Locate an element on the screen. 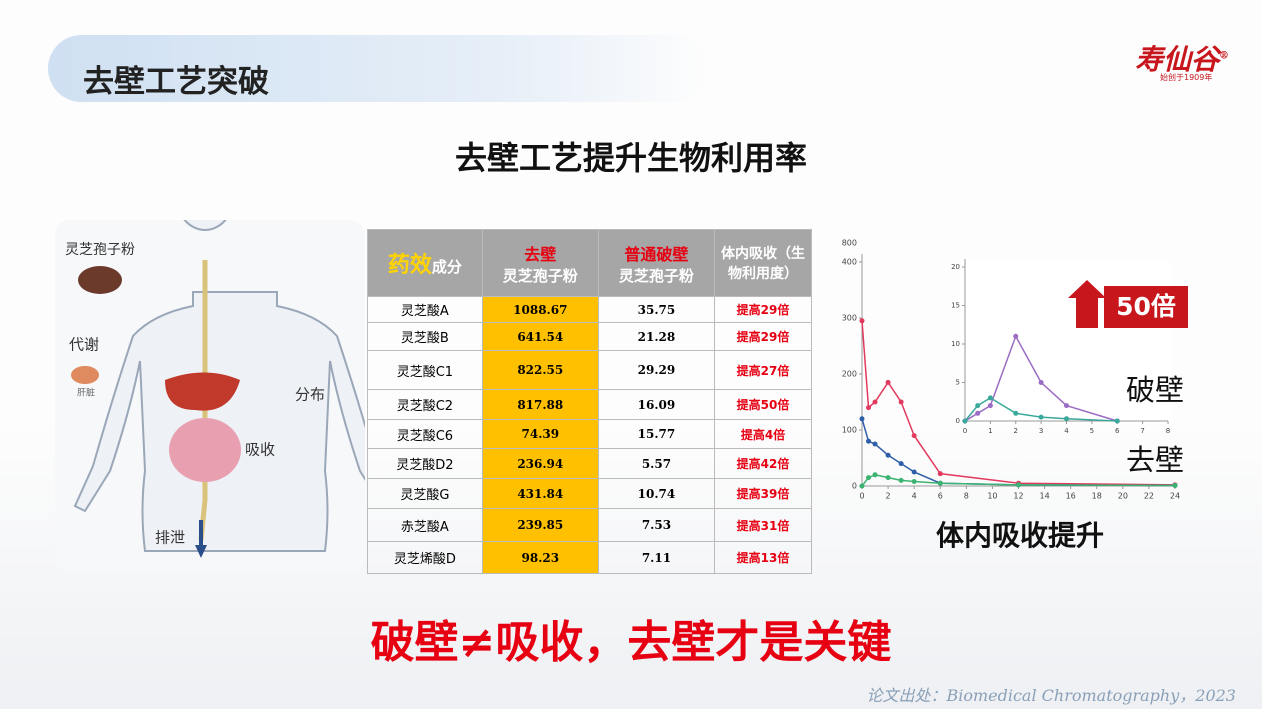 The image size is (1262, 709). y-tick-label: 10 is located at coordinates (955, 344).